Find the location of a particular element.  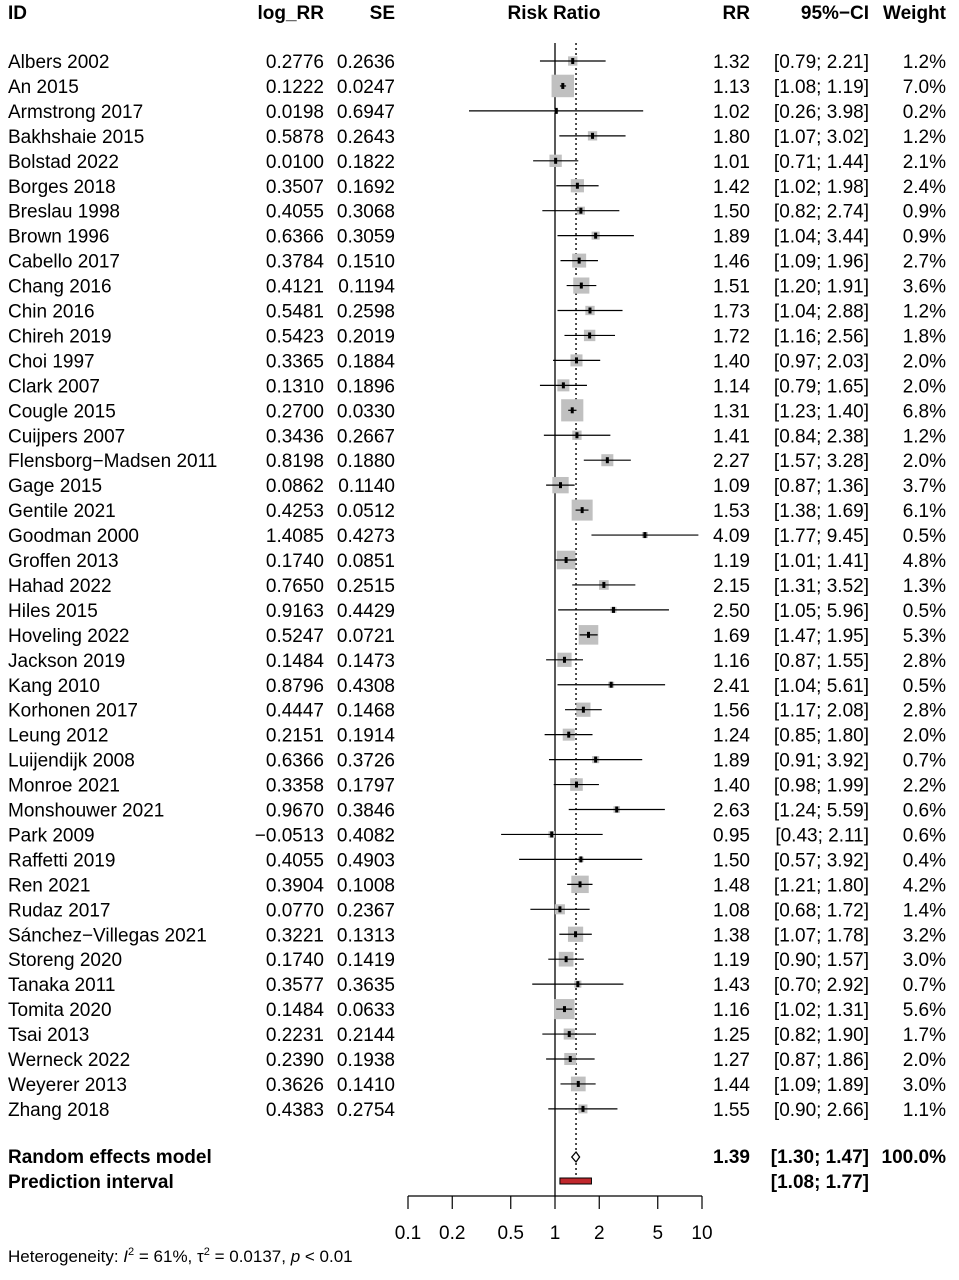

study-se: 0.0633 is located at coordinates (366, 1010).